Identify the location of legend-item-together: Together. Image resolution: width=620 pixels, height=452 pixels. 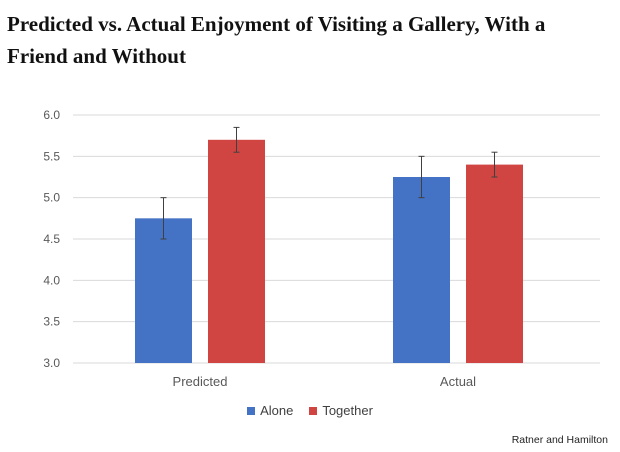
(341, 410).